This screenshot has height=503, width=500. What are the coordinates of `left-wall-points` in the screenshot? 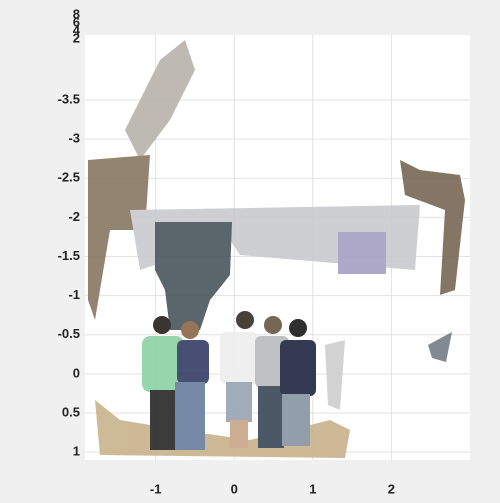 It's located at (119, 237).